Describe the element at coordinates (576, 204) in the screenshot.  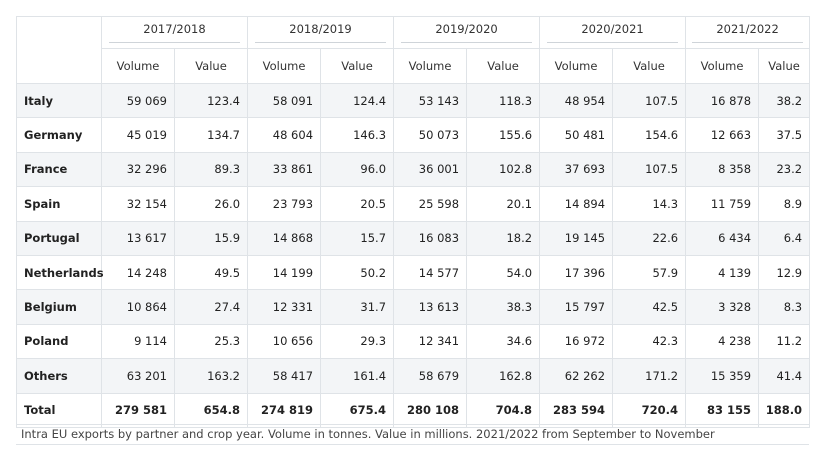
I see `volume-cell: 14 894` at that location.